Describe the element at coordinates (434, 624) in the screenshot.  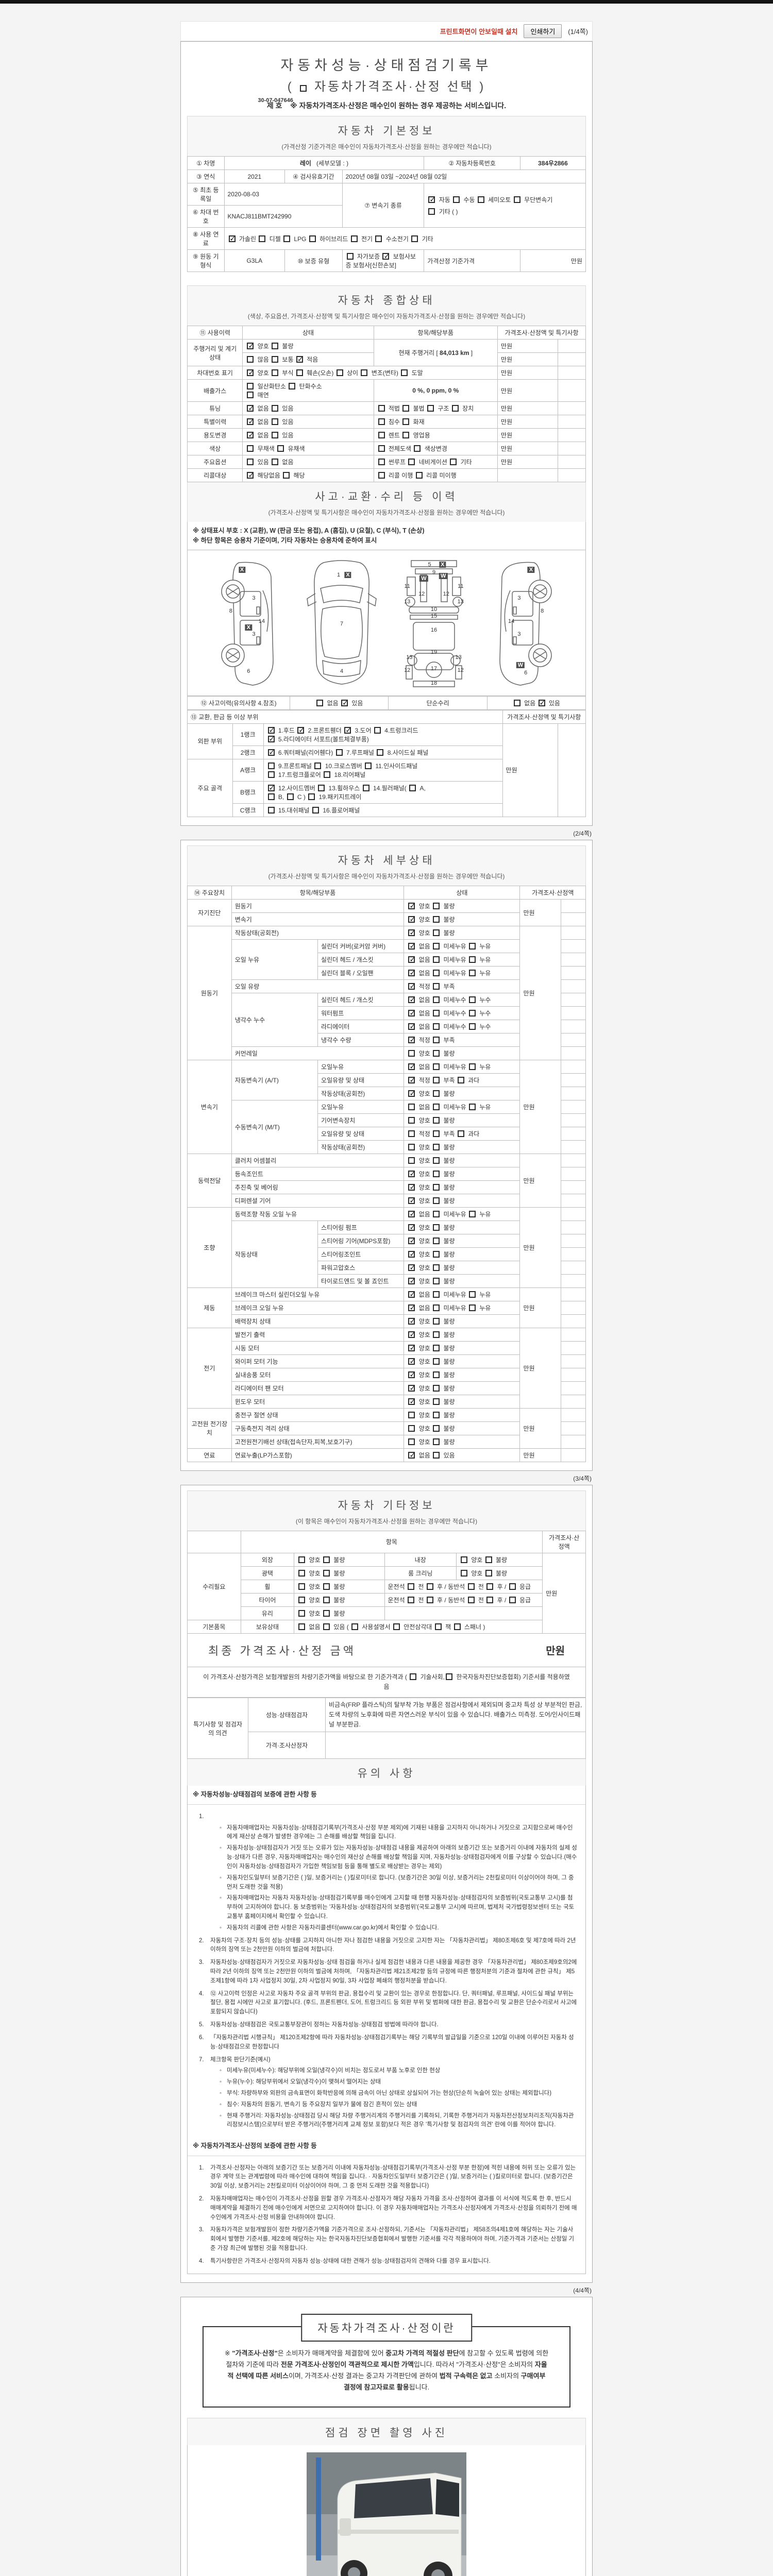
I see `vehicle-view-underbody: 5 9 11 11 12 12 13 13 10 15 16 19 13 13 12 12 17 18 X W W` at that location.